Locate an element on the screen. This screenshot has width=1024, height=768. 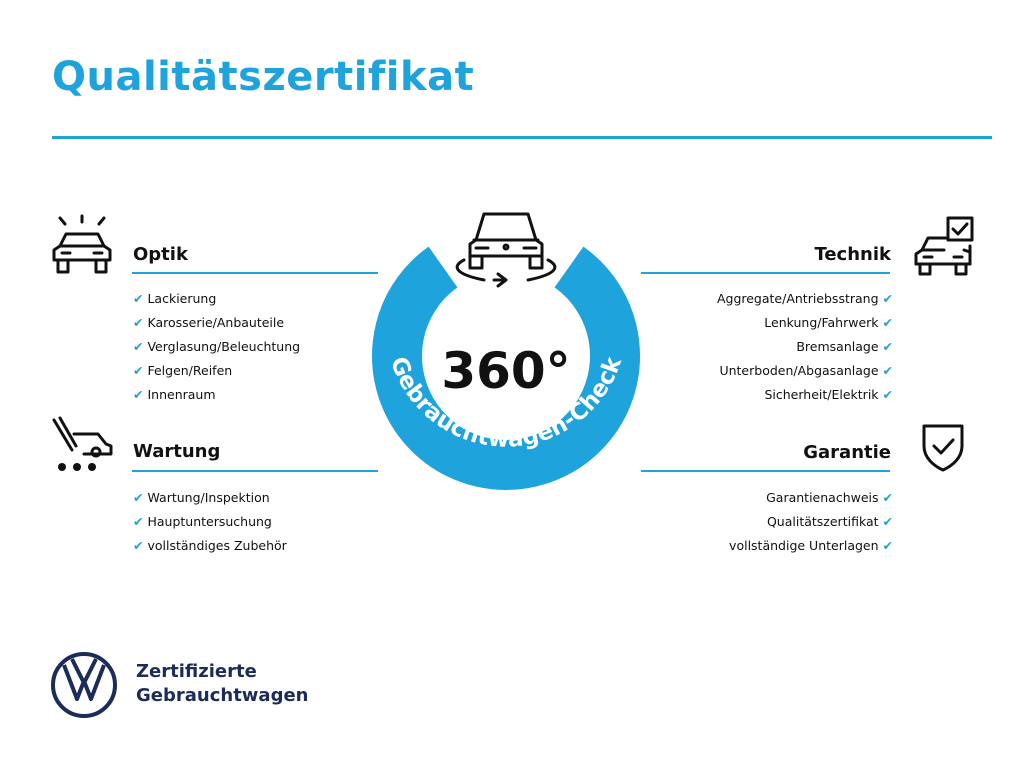
ring is located at coordinates (506, 368).